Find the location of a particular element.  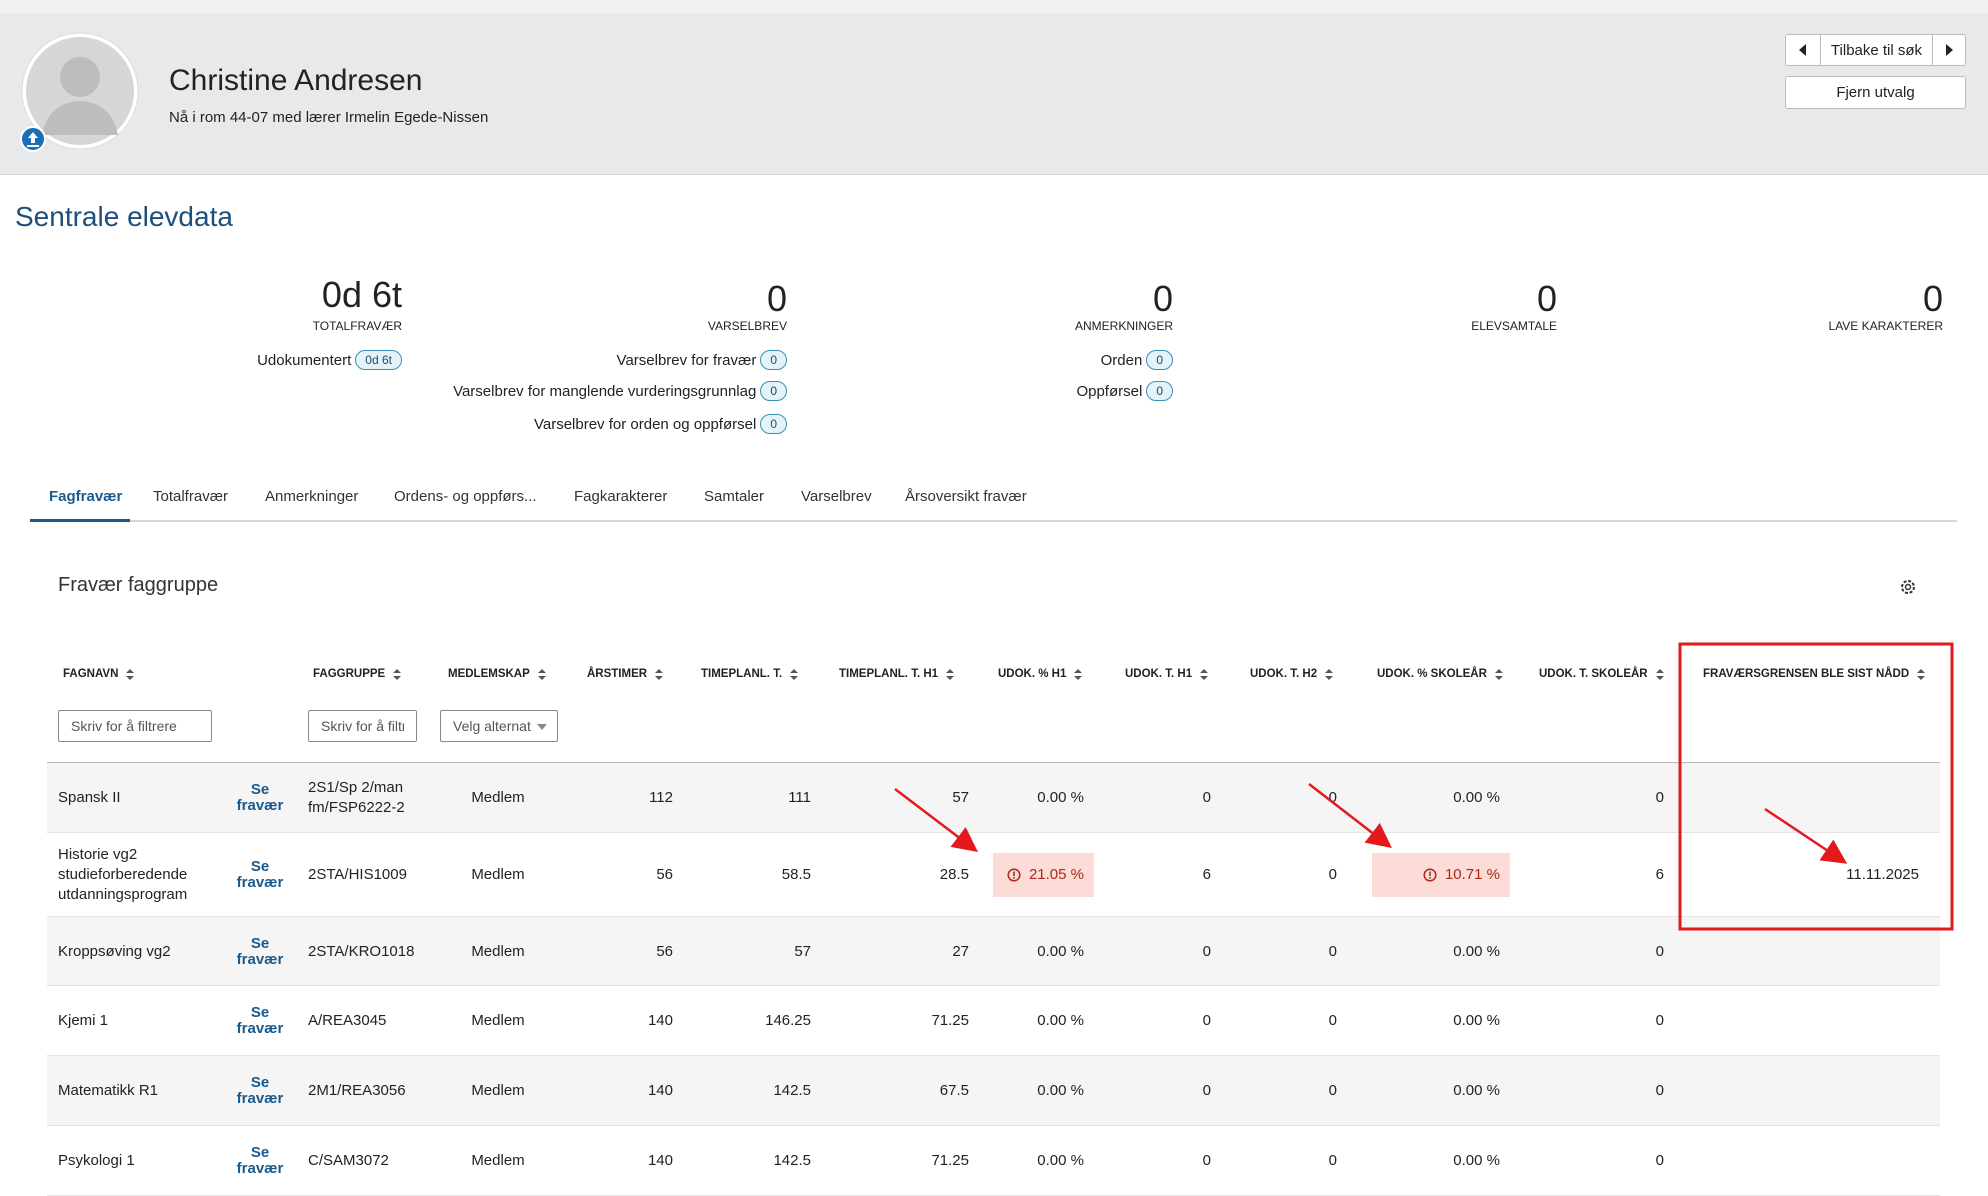

column-label: TIMEPLANL. T. is located at coordinates (742, 674).